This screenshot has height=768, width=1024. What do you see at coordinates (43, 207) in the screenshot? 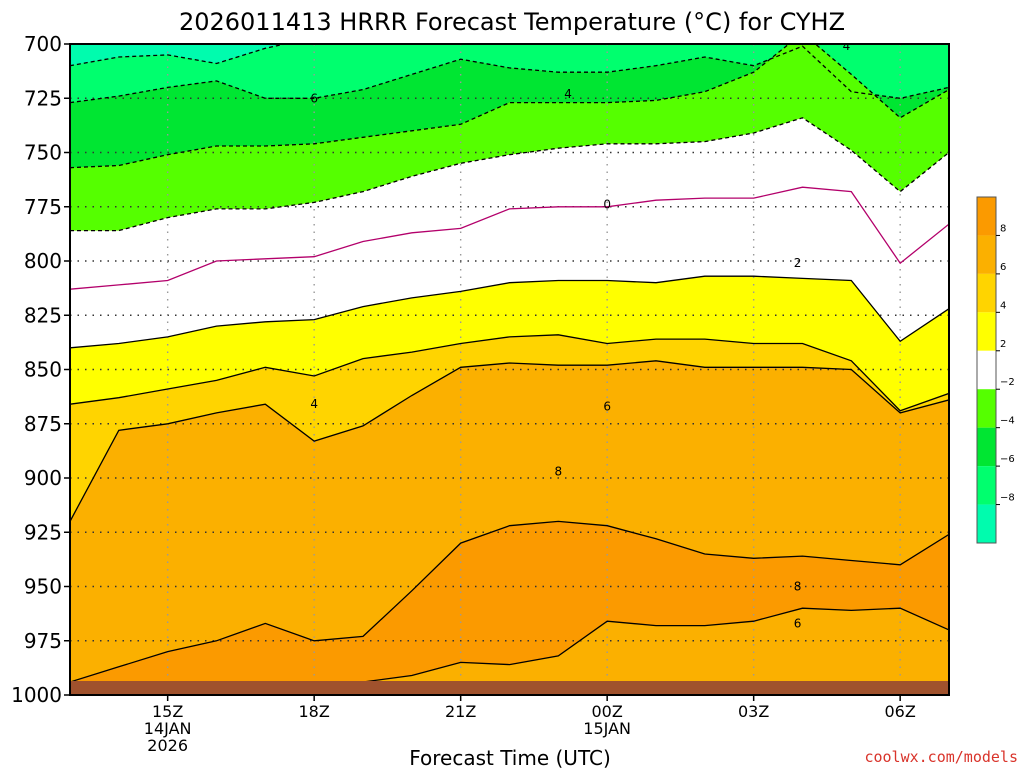
I see `y-tick-label: 775` at bounding box center [43, 207].